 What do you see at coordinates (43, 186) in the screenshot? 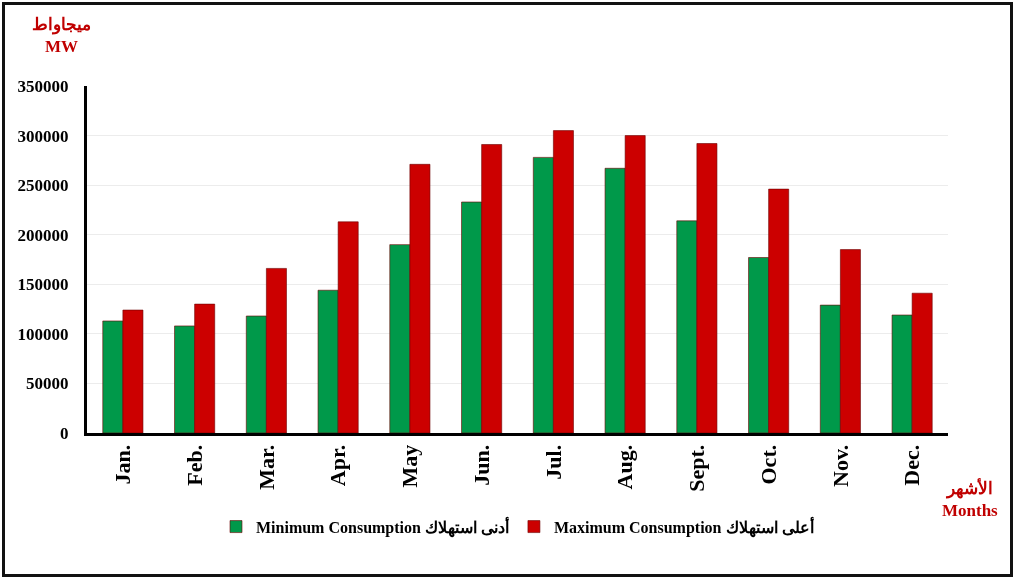
I see `y-tick-label: 250000` at bounding box center [43, 186].